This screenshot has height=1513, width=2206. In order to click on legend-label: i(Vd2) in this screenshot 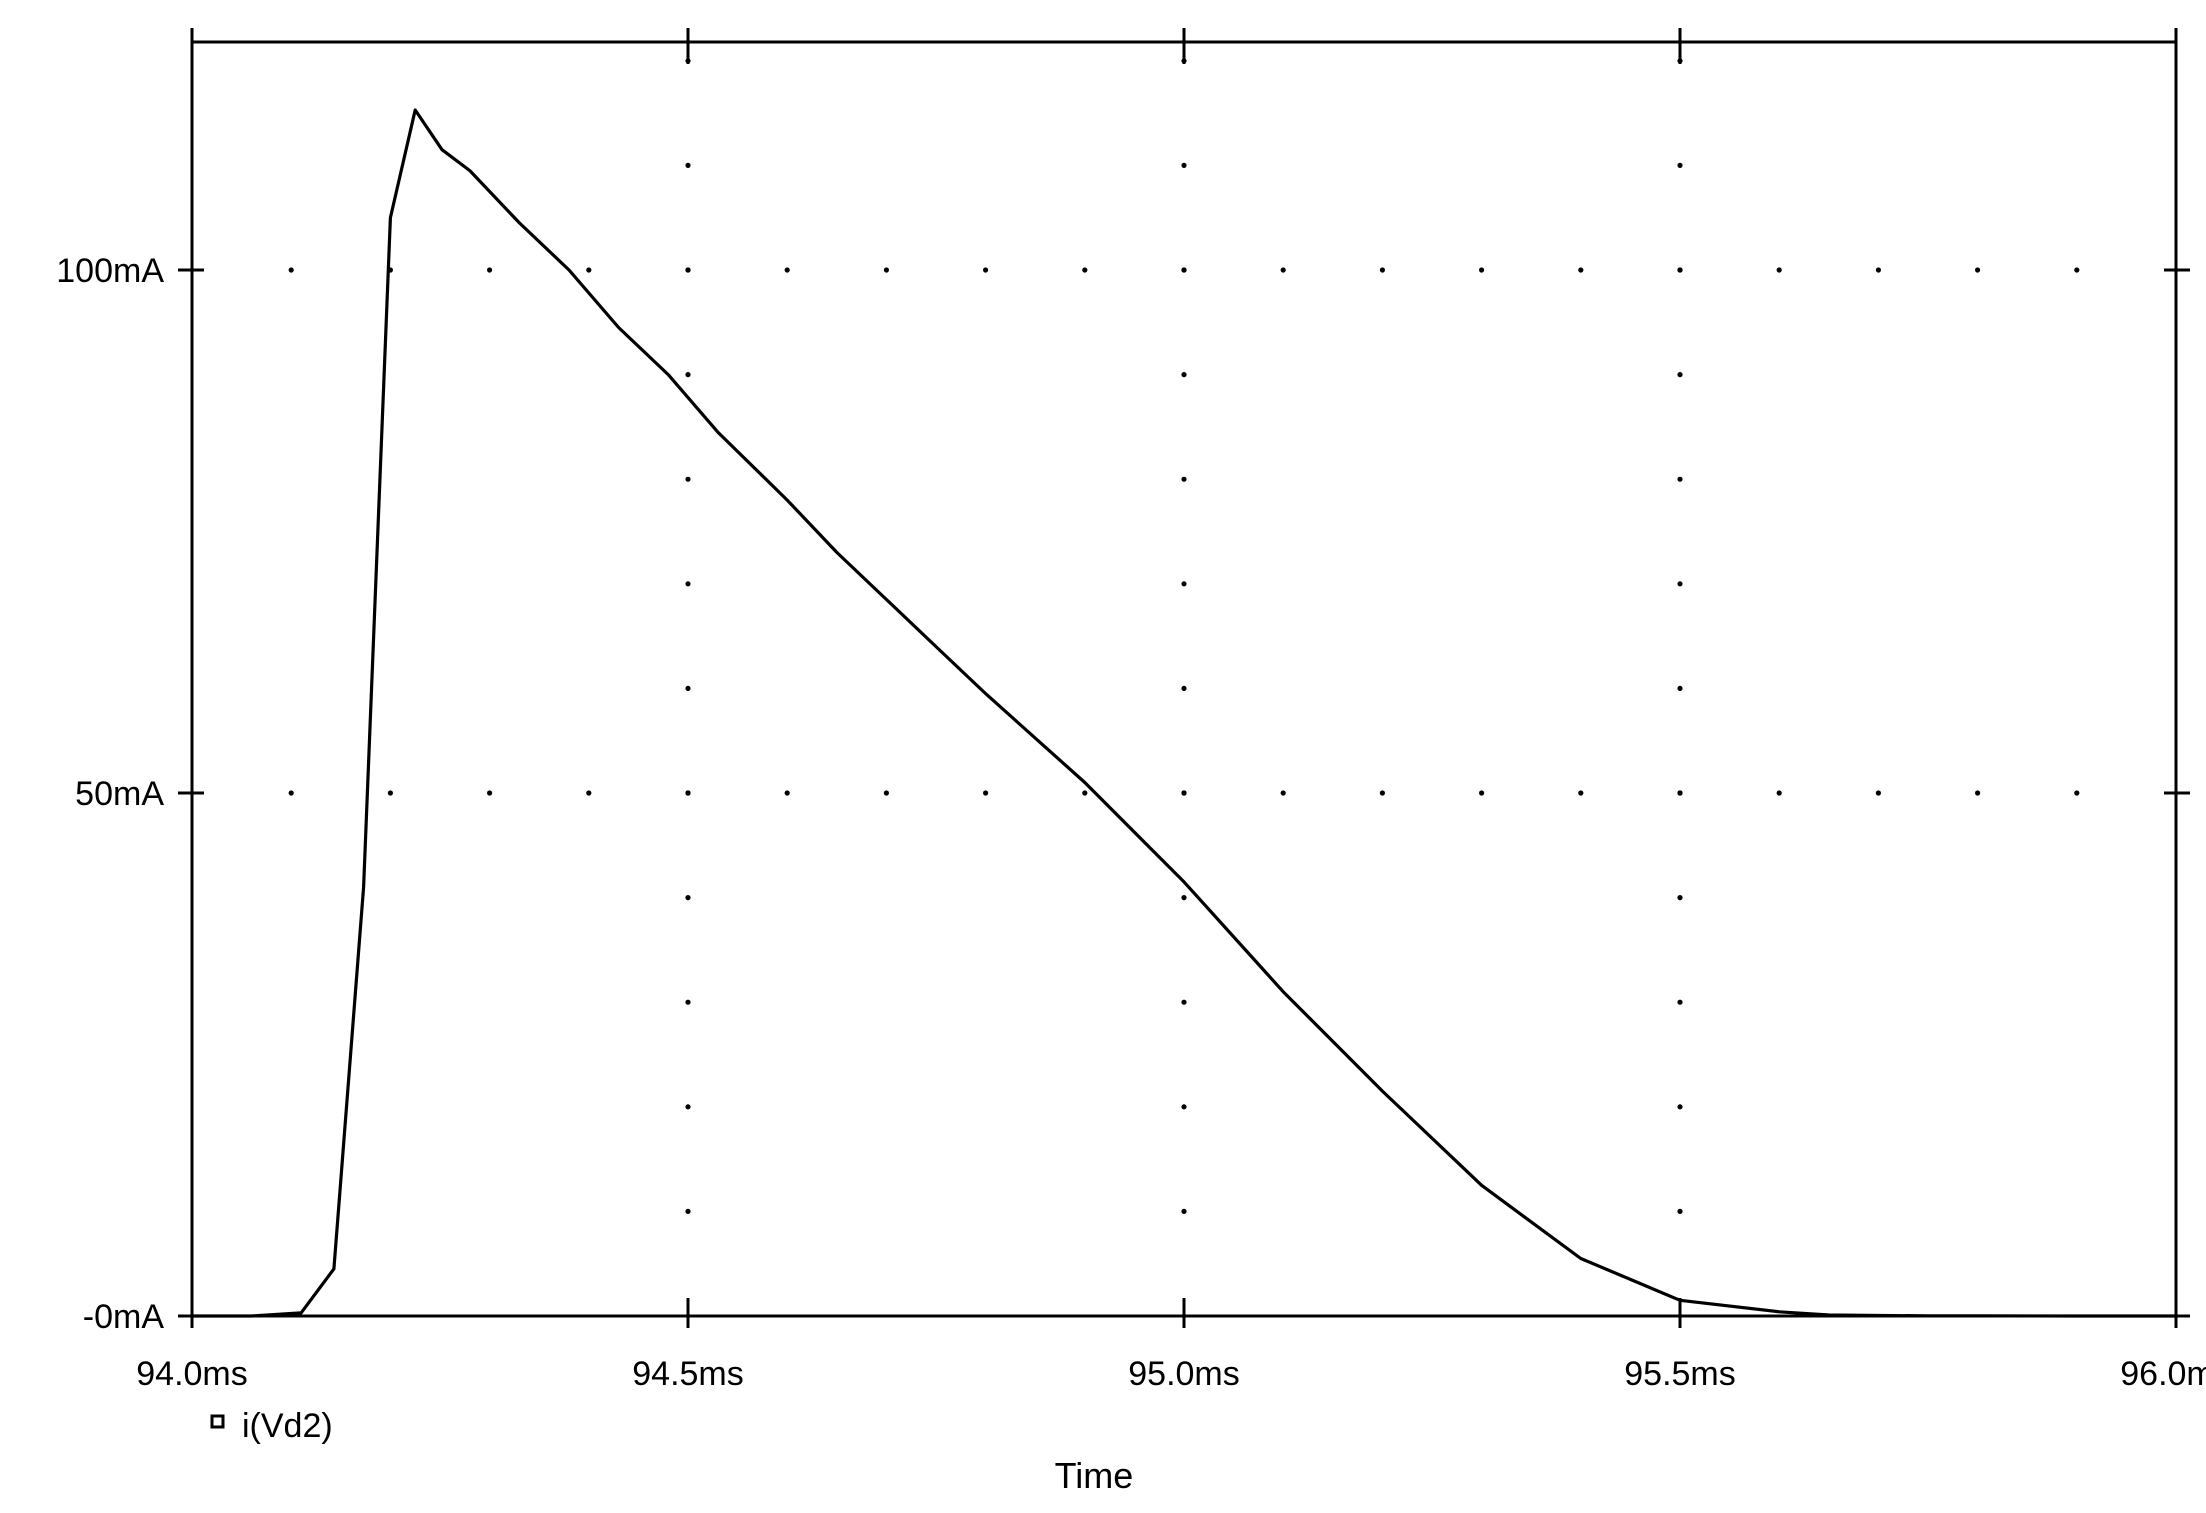, I will do `click(287, 1426)`.